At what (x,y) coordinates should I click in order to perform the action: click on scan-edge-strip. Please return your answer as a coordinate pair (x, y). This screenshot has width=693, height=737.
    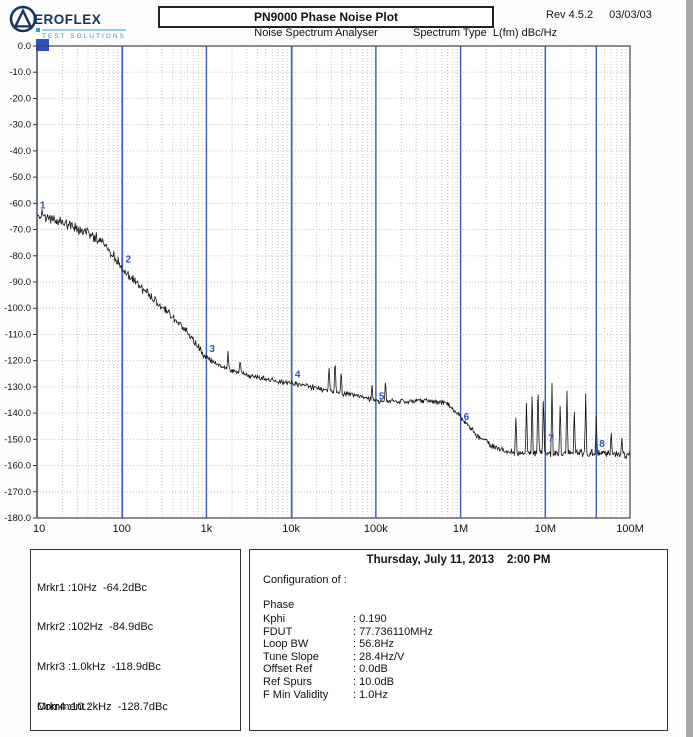
    Looking at the image, I should click on (689, 368).